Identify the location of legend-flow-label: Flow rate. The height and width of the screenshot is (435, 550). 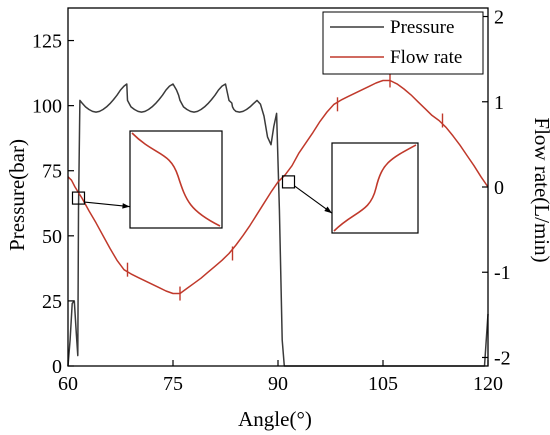
(426, 57).